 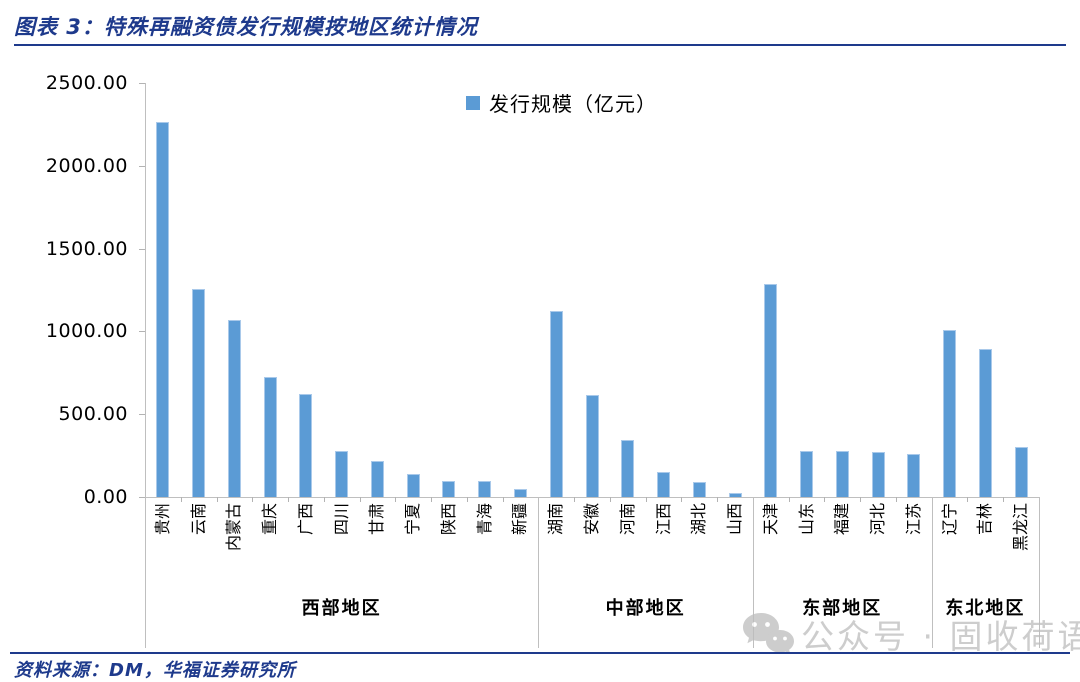 What do you see at coordinates (377, 519) in the screenshot?
I see `x-axis-label: 甘肃` at bounding box center [377, 519].